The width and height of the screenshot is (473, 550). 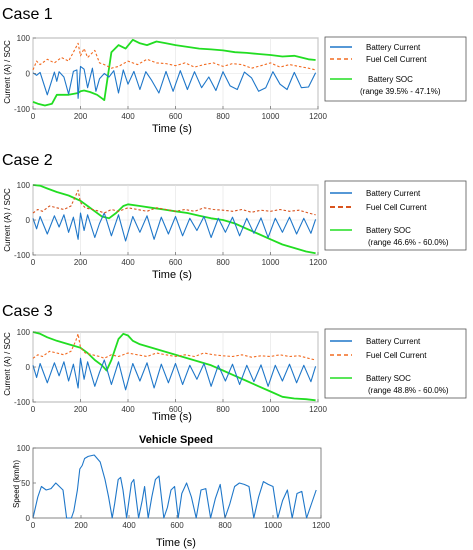 I want to click on case-2-ylabel: Current (A) / SOC, so click(x=7, y=220).